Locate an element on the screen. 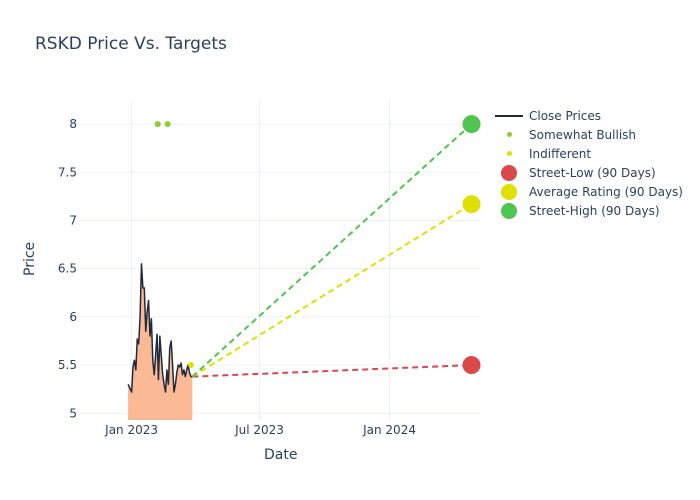  legend-label: Indifferent is located at coordinates (560, 153).